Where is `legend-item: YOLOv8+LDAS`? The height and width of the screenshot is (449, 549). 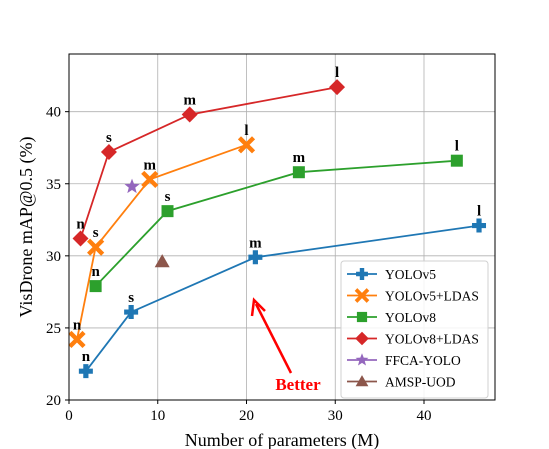 legend-item: YOLOv8+LDAS is located at coordinates (413, 339).